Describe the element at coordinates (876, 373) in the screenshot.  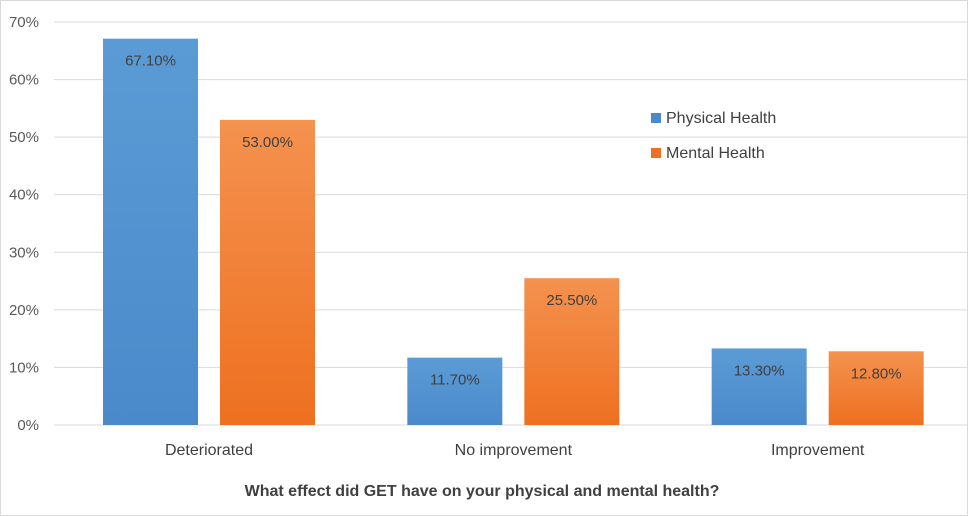
I see `data-label: 12.80%` at that location.